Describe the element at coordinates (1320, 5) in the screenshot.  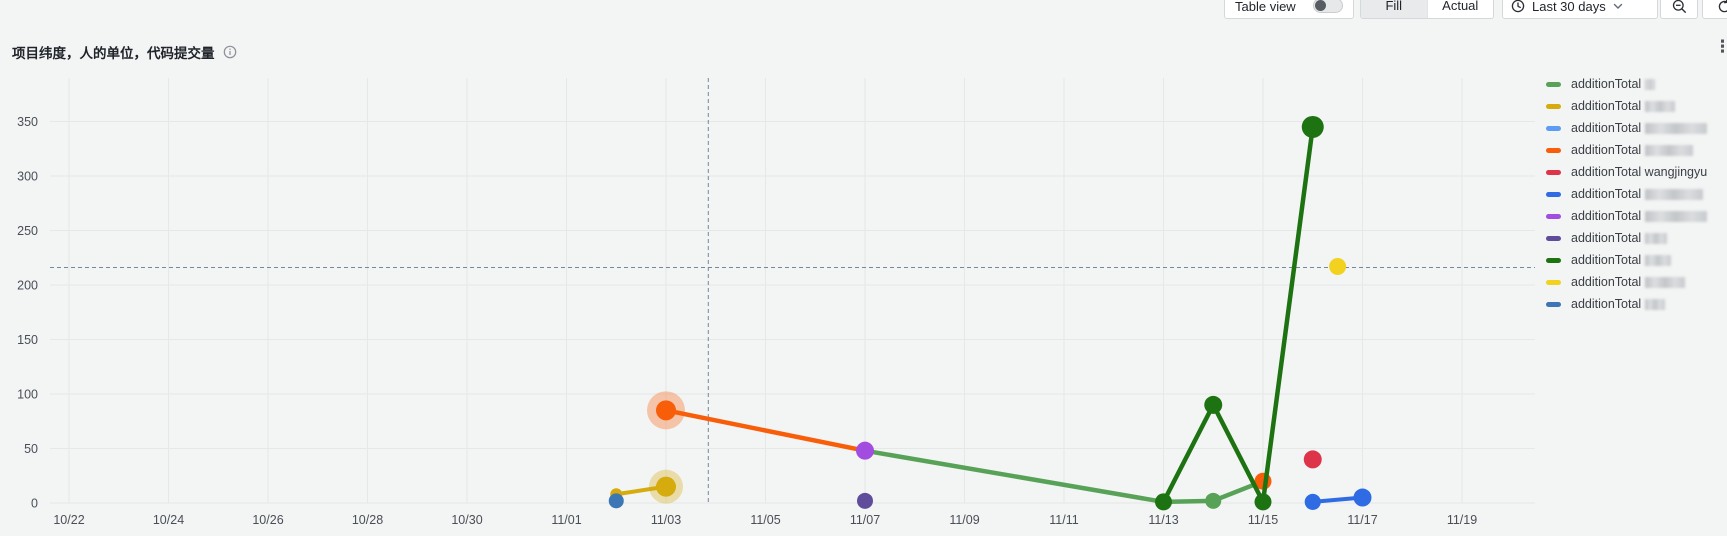
I see `toggle-knob` at that location.